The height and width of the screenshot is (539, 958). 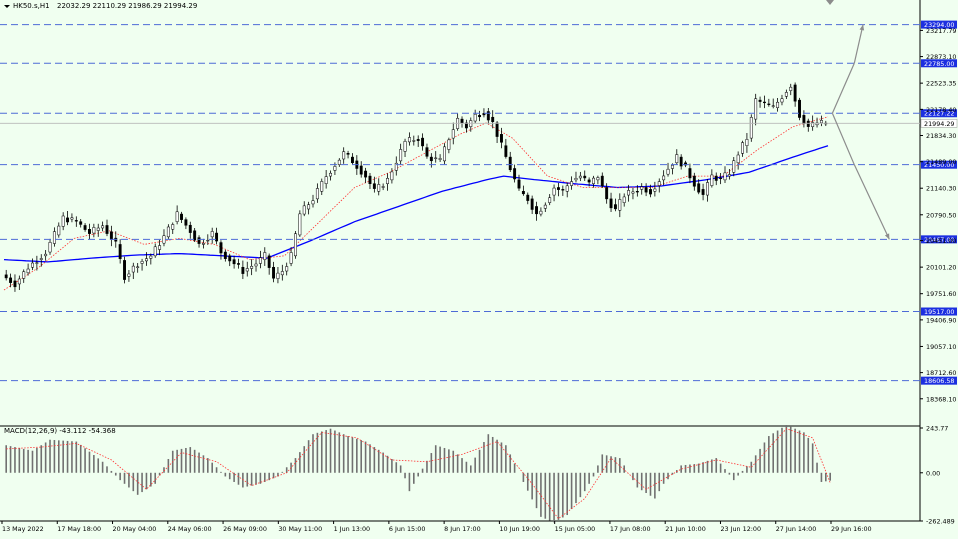 What do you see at coordinates (941, 84) in the screenshot?
I see `price-tick-label: 22523.35` at bounding box center [941, 84].